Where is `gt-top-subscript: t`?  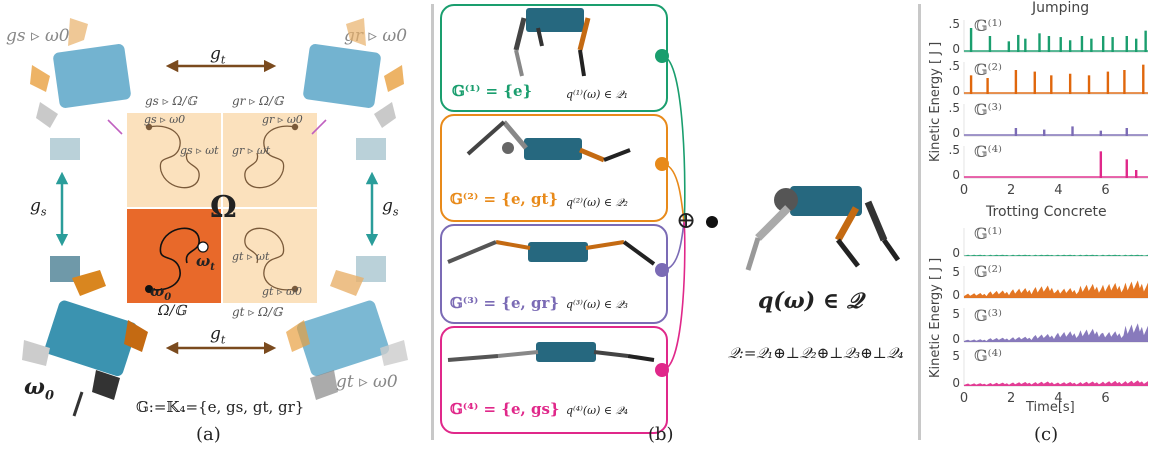
gt-top-subscript: t is located at coordinates (223, 60).